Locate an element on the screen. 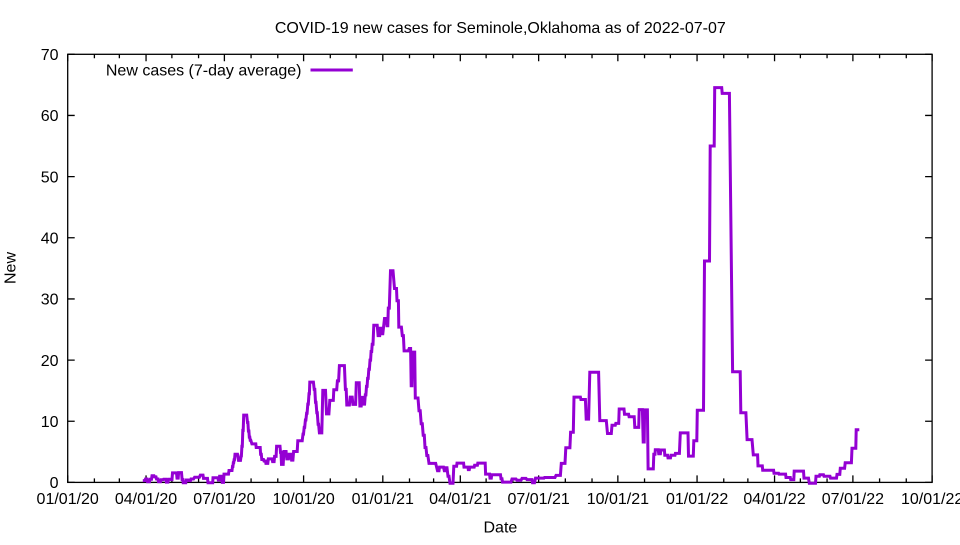  svg-text: 07/01/20 is located at coordinates (224, 499).